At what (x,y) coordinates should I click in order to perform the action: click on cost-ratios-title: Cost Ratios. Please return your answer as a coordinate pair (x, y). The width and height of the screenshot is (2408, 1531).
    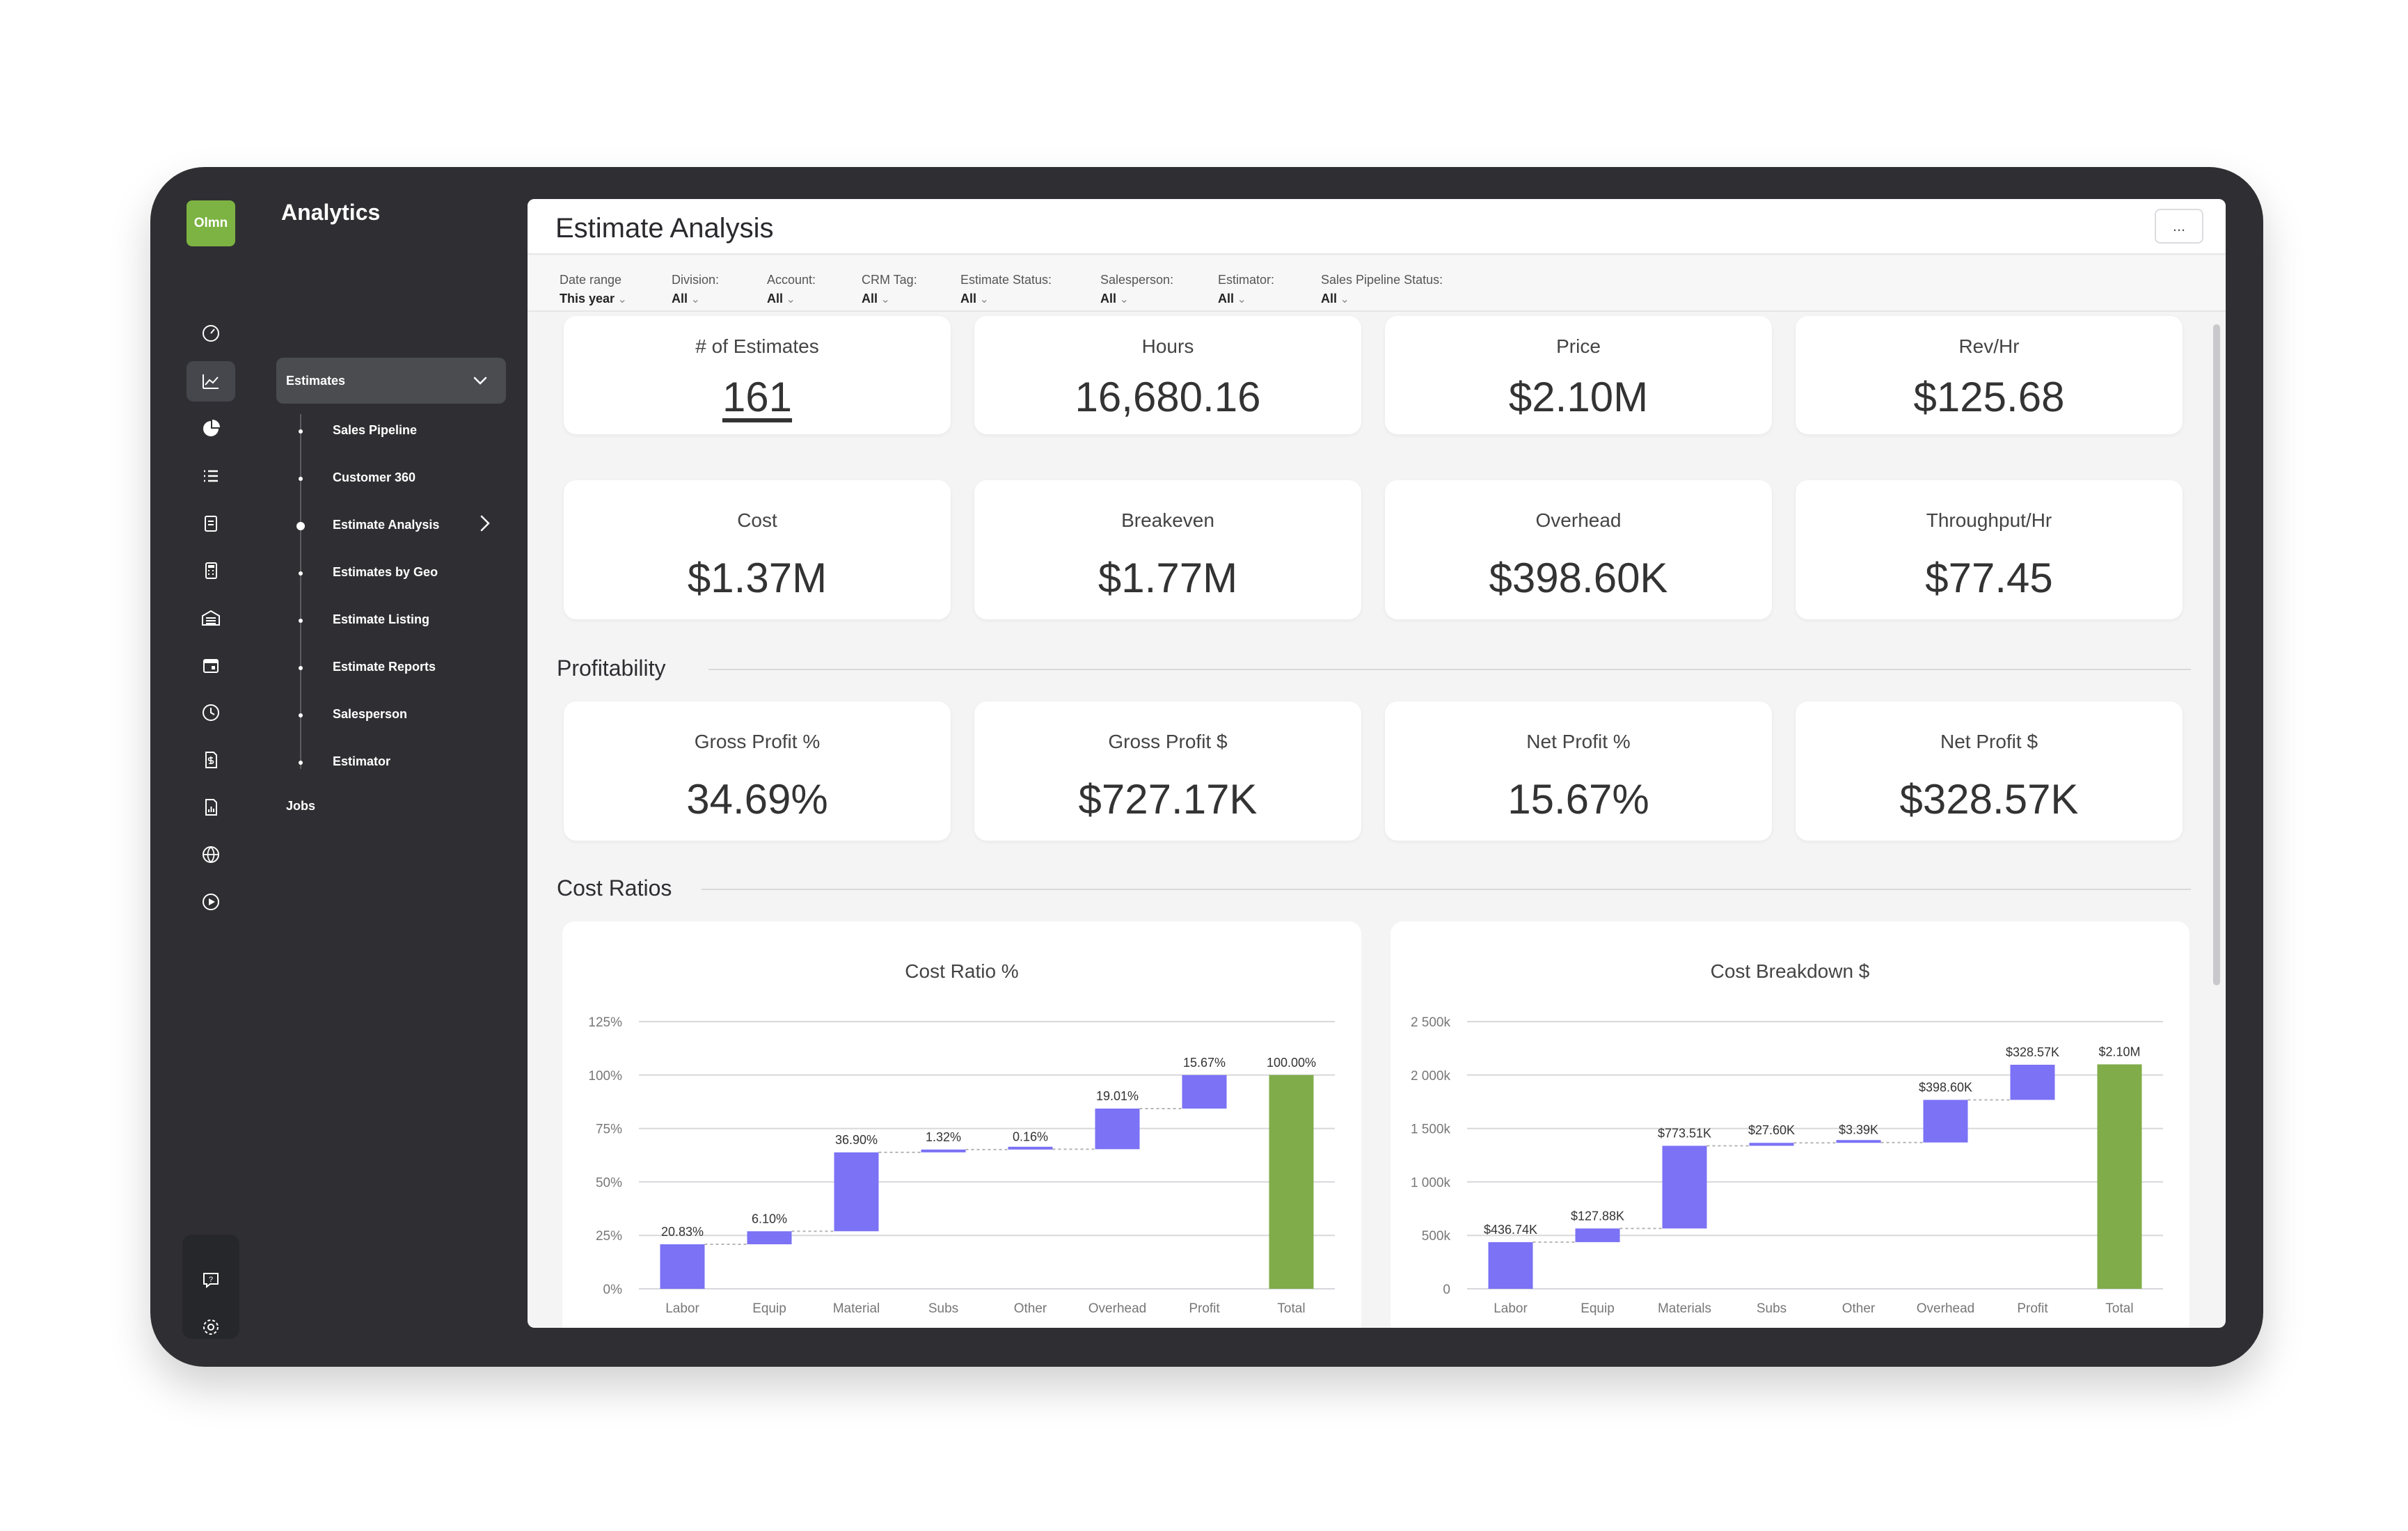
    Looking at the image, I should click on (614, 888).